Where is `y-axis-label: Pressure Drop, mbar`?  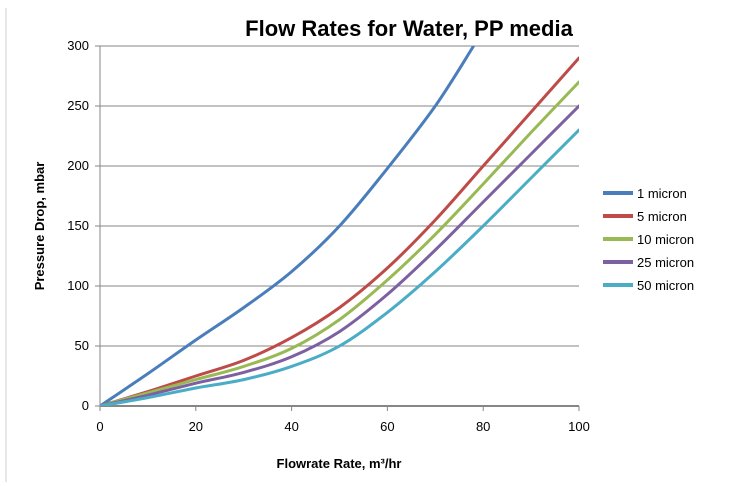 y-axis-label: Pressure Drop, mbar is located at coordinates (39, 226).